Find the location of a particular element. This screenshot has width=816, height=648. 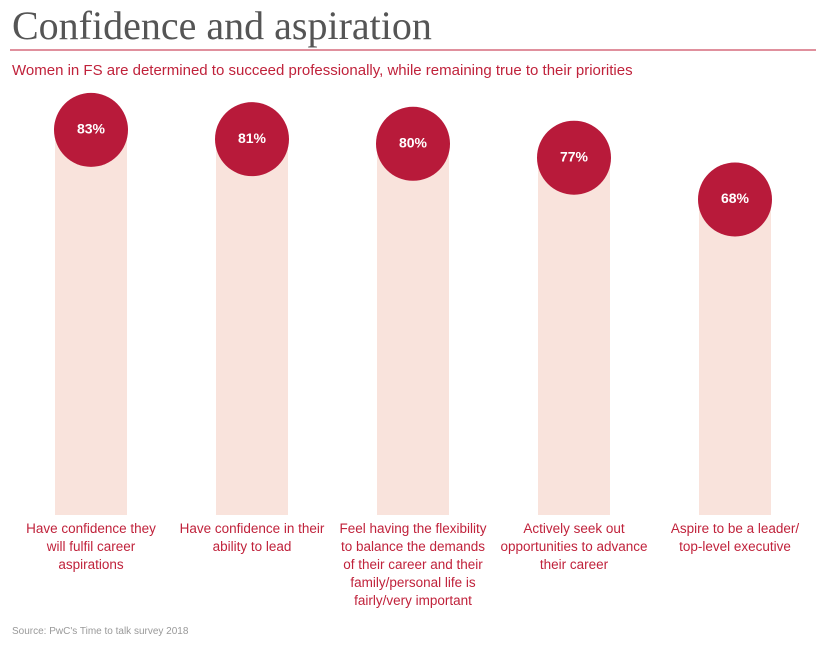

value-label: 80% is located at coordinates (413, 143).